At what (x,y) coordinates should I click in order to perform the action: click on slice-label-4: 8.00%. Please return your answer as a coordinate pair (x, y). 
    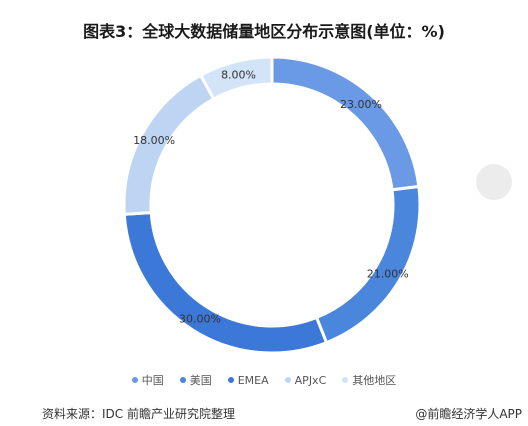
    Looking at the image, I should click on (238, 75).